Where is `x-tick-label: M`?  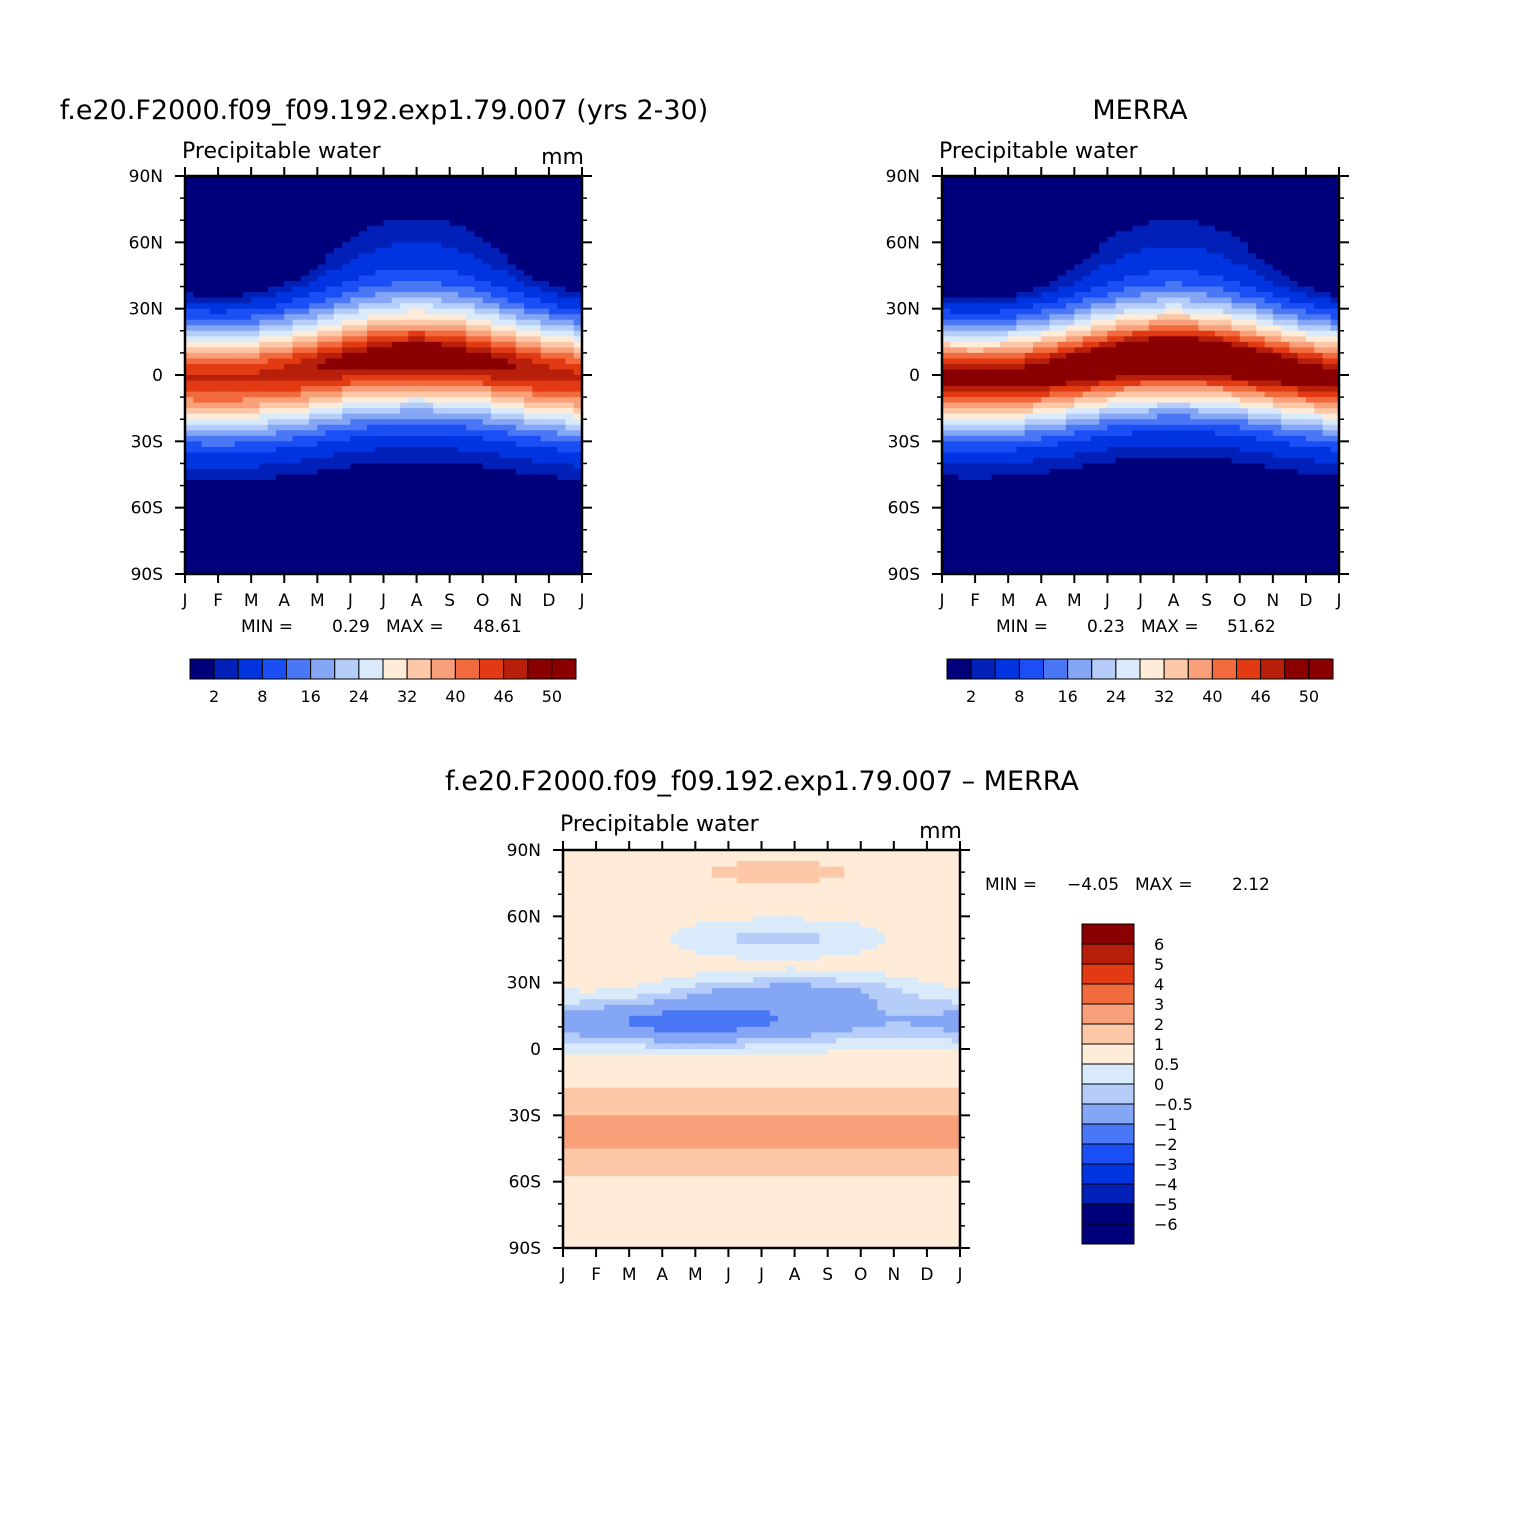
x-tick-label: M is located at coordinates (251, 601).